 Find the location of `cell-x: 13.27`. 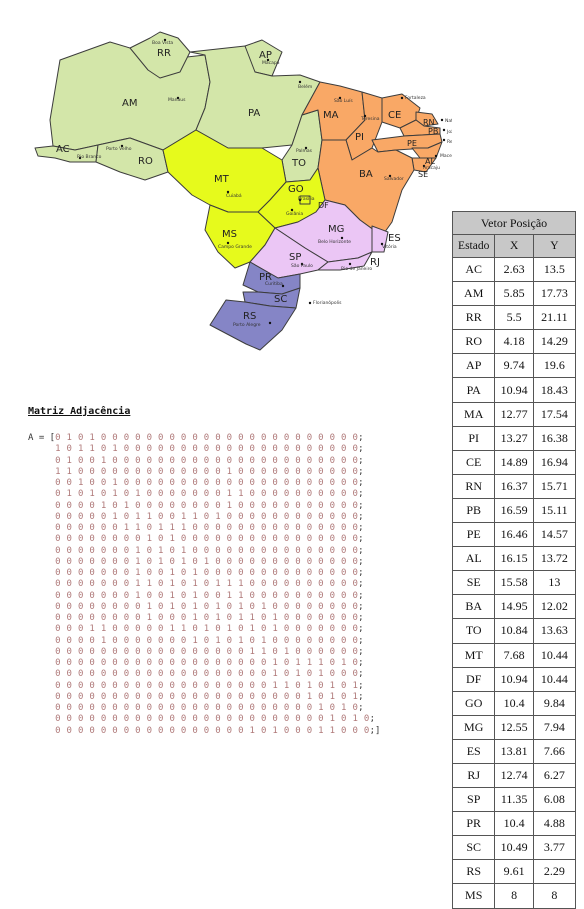

cell-x: 13.27 is located at coordinates (514, 438).